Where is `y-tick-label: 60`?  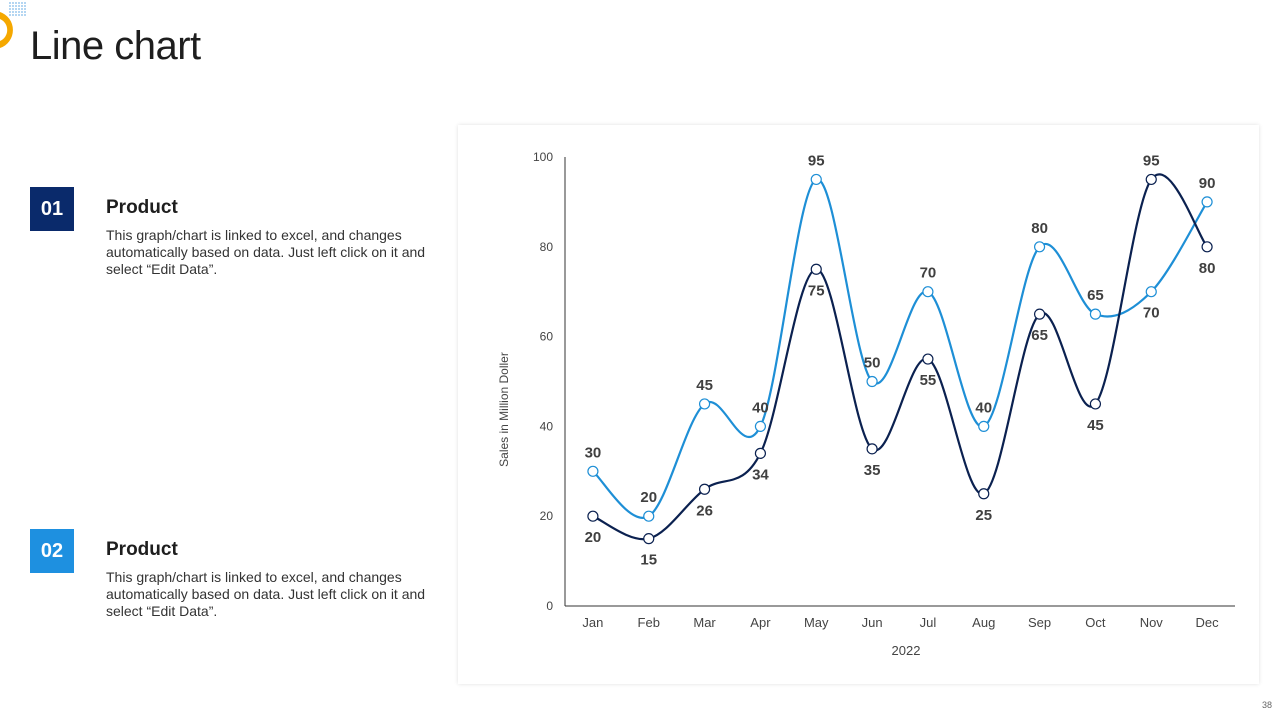 y-tick-label: 60 is located at coordinates (547, 337).